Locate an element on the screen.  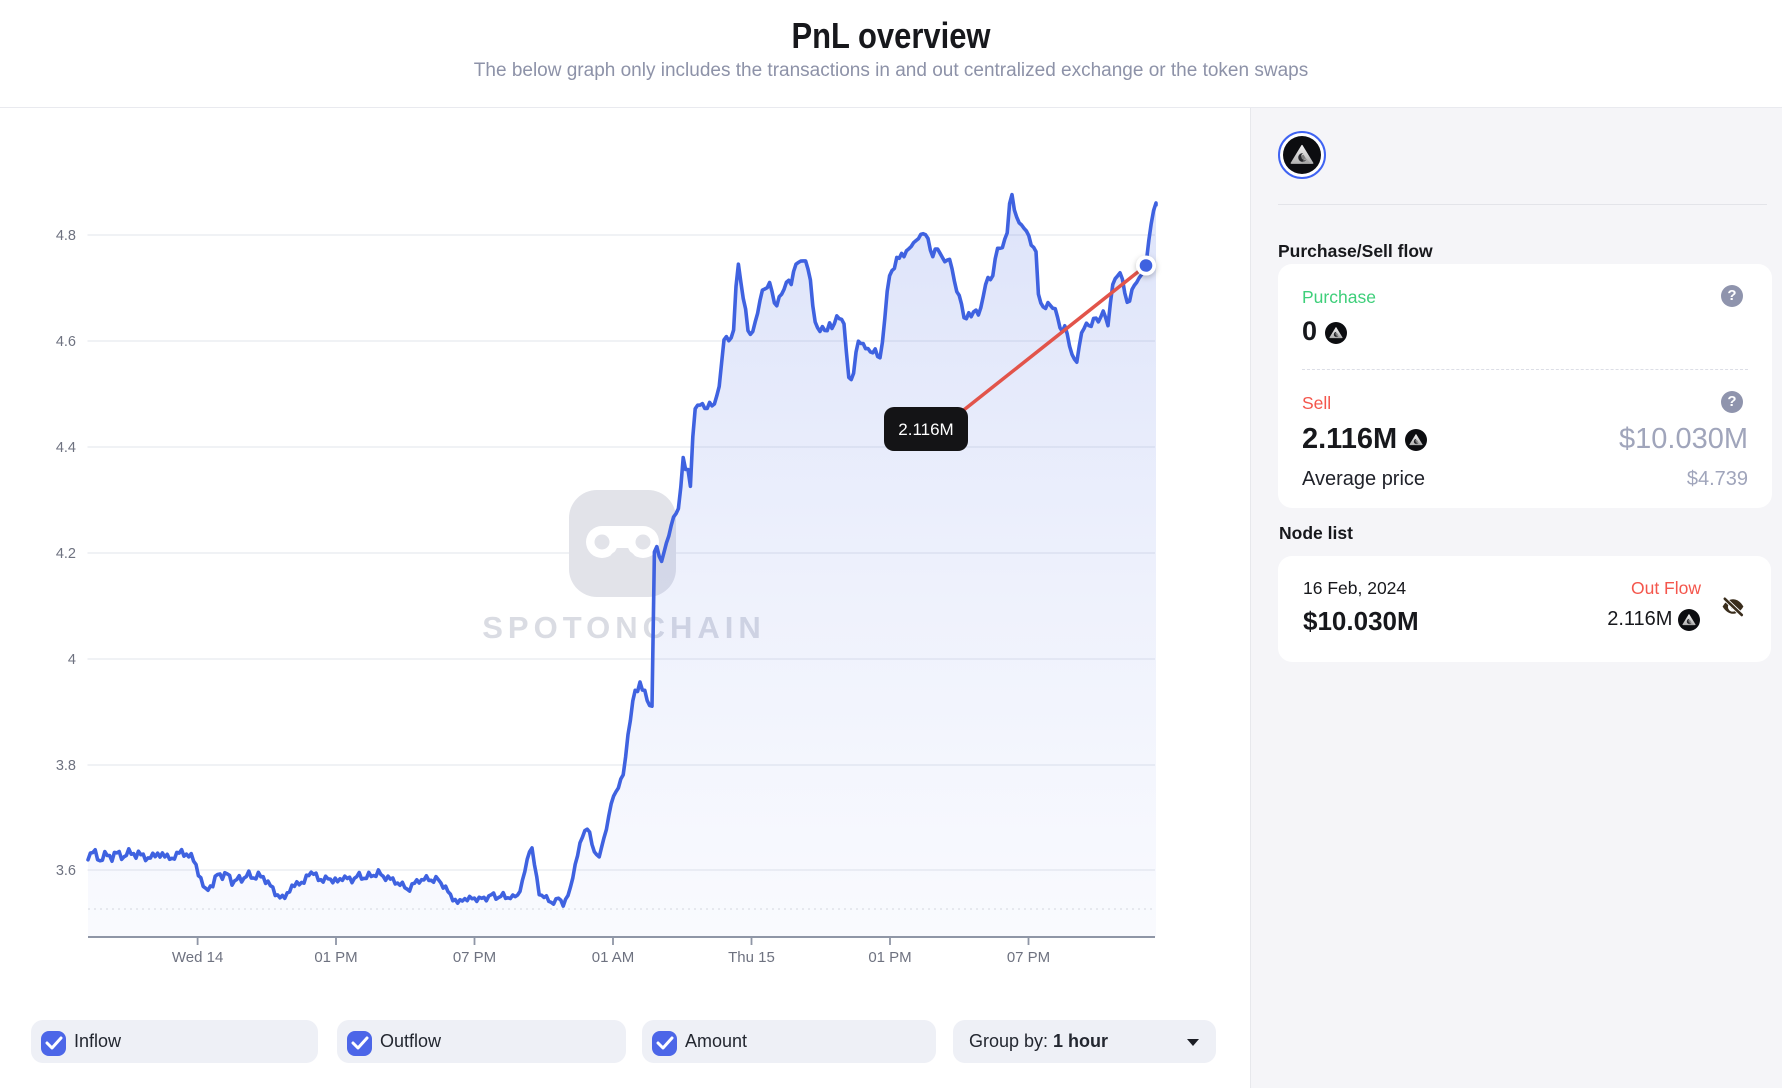
svg-text: 4.8 is located at coordinates (66, 236).